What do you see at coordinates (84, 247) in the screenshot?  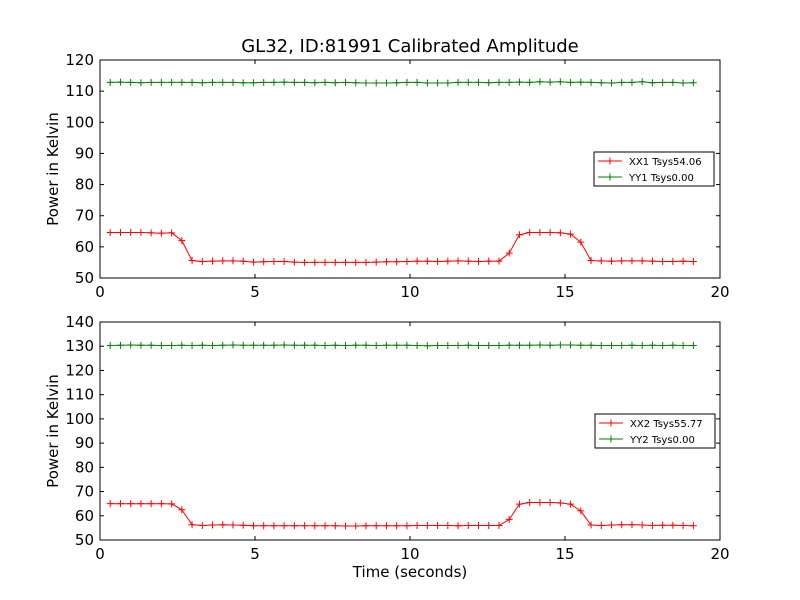 I see `y-tick-label: 60` at bounding box center [84, 247].